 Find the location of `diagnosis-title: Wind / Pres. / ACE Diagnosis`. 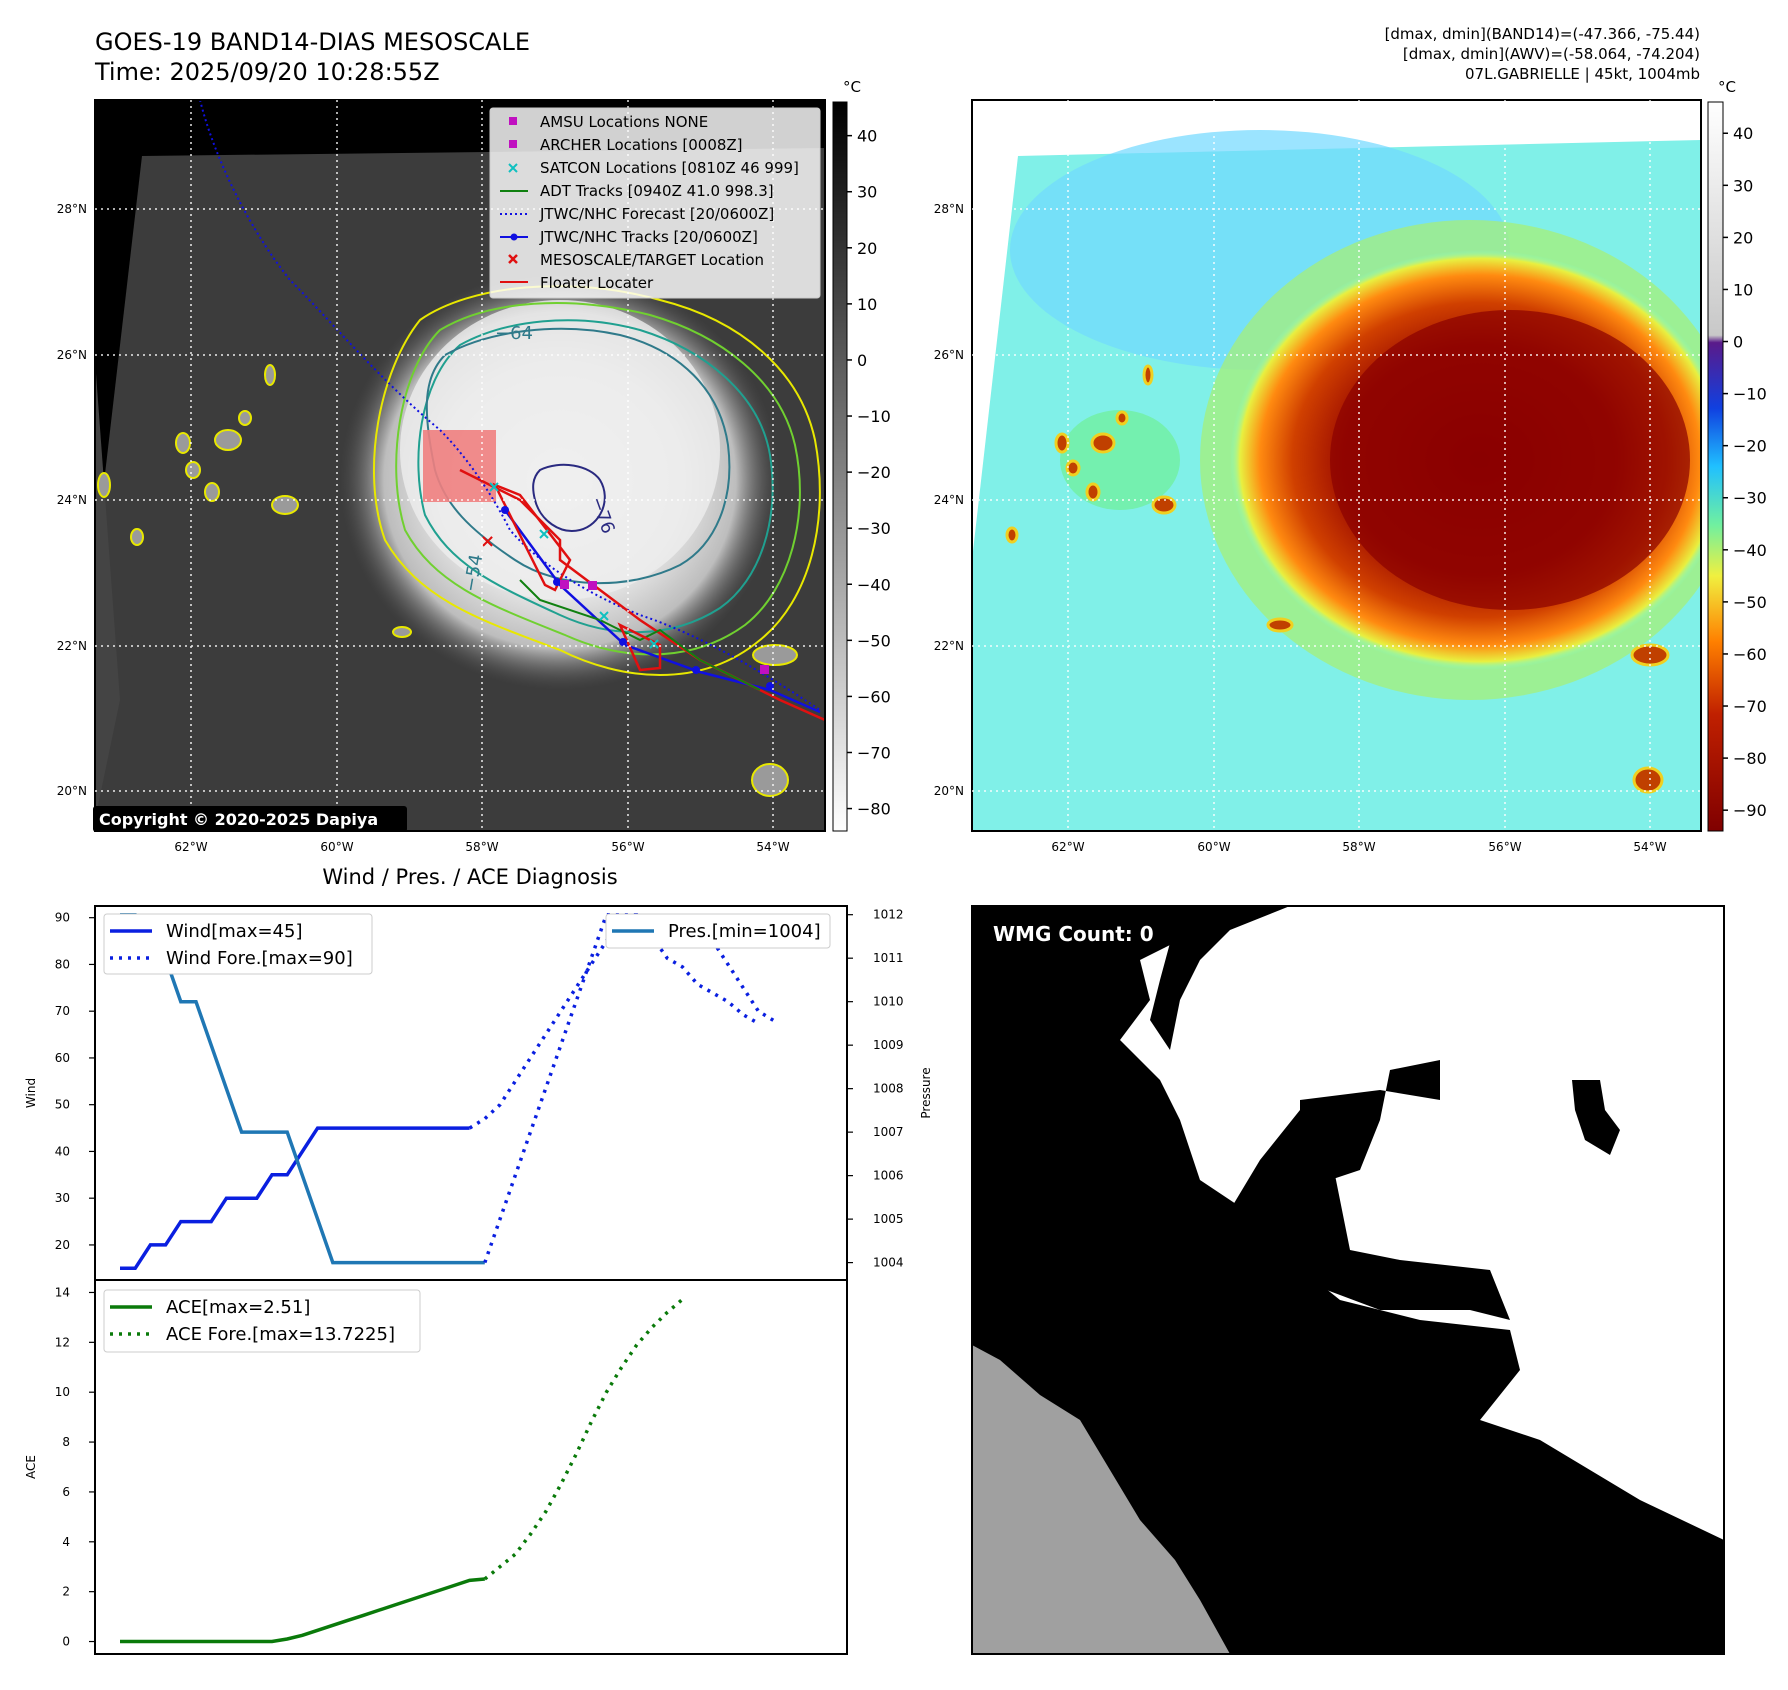

diagnosis-title: Wind / Pres. / ACE Diagnosis is located at coordinates (469, 877).